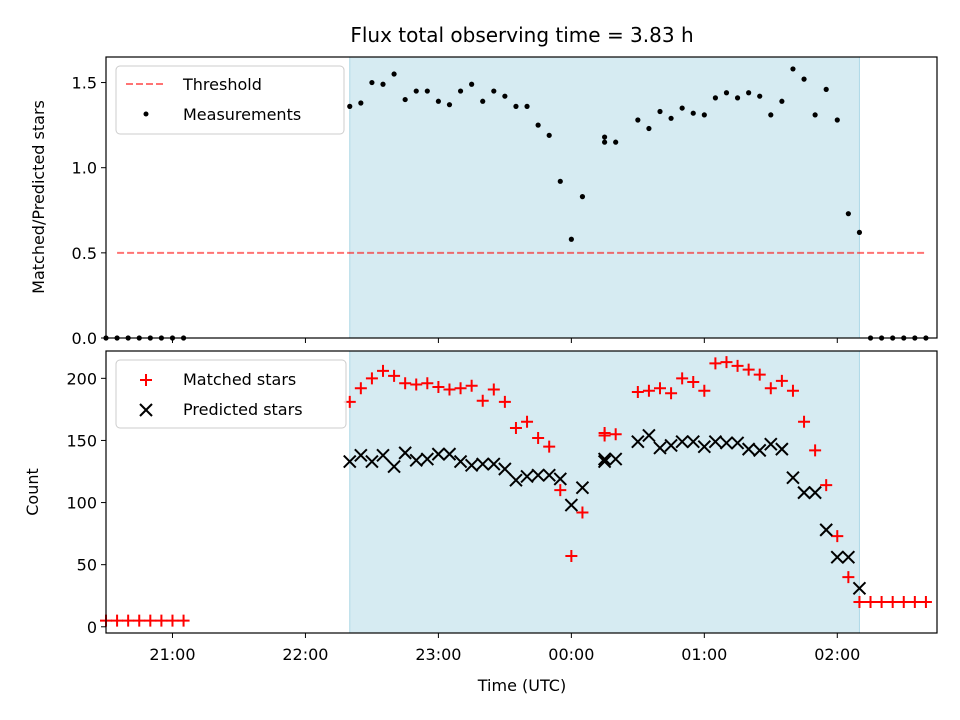 This screenshot has width=960, height=720. Describe the element at coordinates (32, 492) in the screenshot. I see `bottom-y-axis-label: Count` at that location.